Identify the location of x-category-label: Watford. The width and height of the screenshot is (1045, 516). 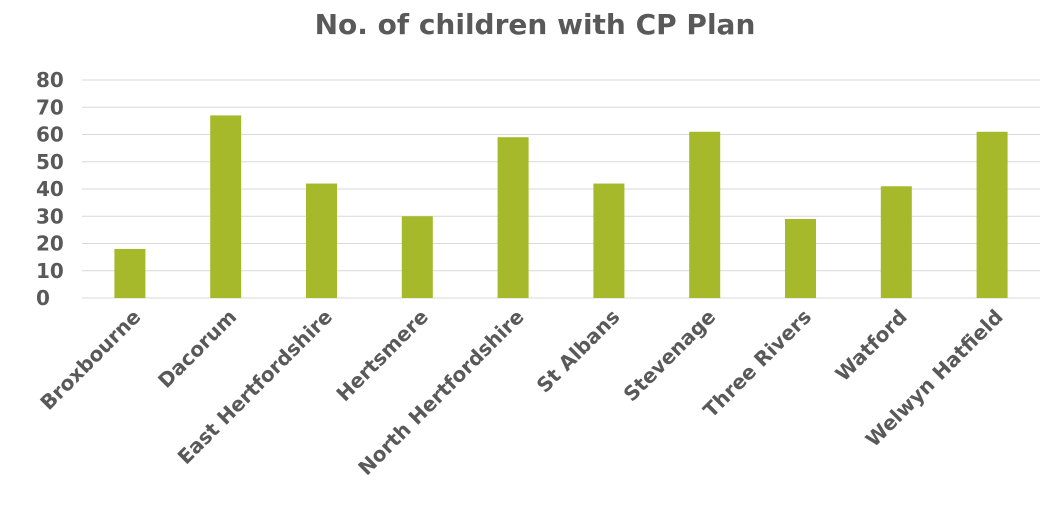
(870, 345).